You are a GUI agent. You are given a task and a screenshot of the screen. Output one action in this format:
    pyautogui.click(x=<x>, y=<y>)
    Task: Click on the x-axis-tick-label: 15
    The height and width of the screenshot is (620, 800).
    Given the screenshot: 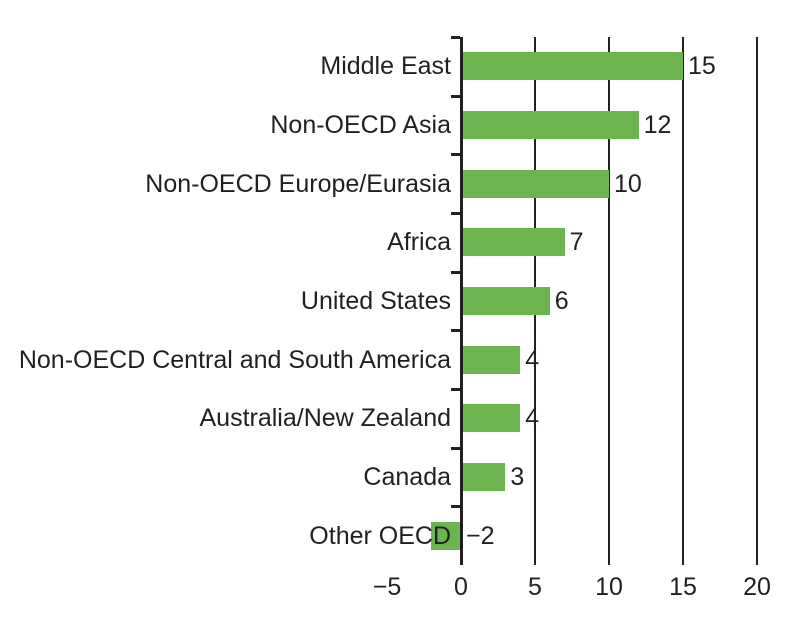 What is the action you would take?
    pyautogui.click(x=683, y=587)
    